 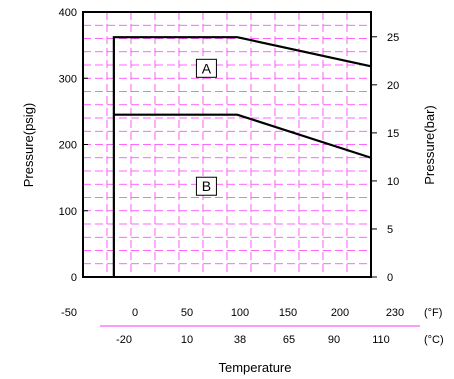 What do you see at coordinates (187, 340) in the screenshot?
I see `celsius-tick-label: 10` at bounding box center [187, 340].